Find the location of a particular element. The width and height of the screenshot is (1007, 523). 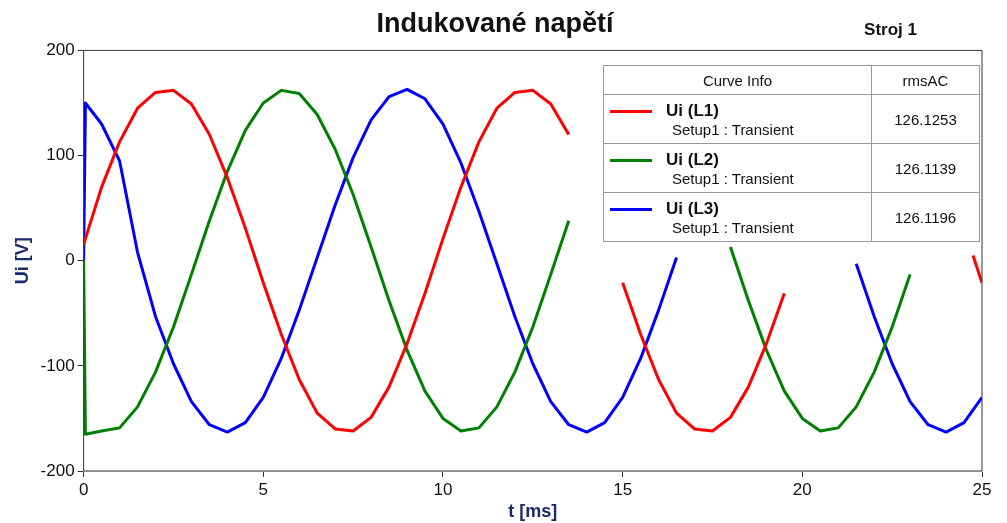

y-tick-label: -200 is located at coordinates (57, 470).